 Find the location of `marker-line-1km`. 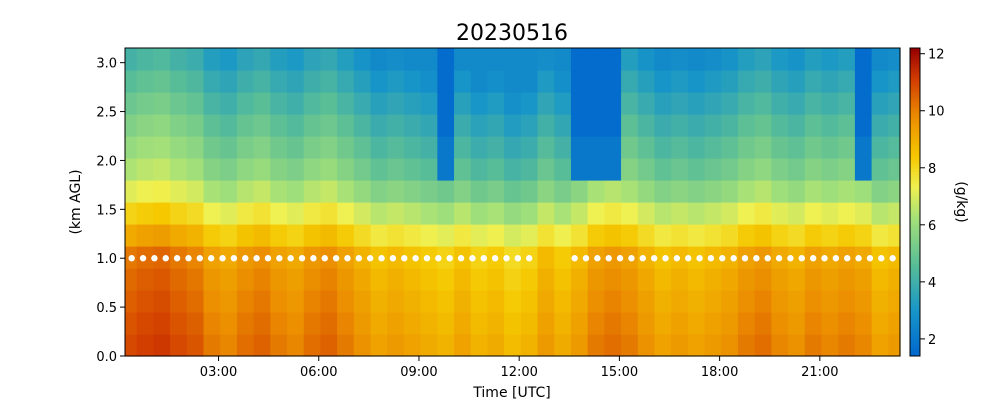

marker-line-1km is located at coordinates (512, 258).